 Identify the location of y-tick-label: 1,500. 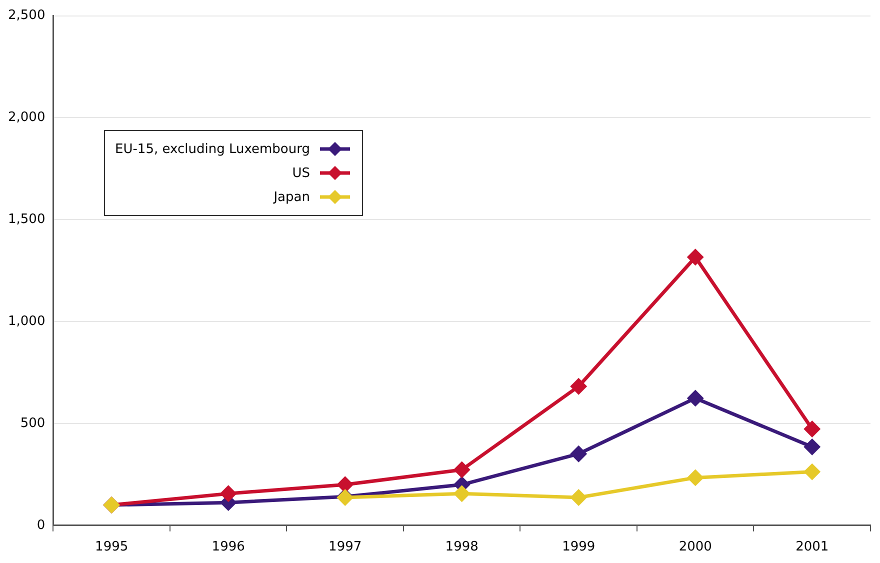
(27, 220).